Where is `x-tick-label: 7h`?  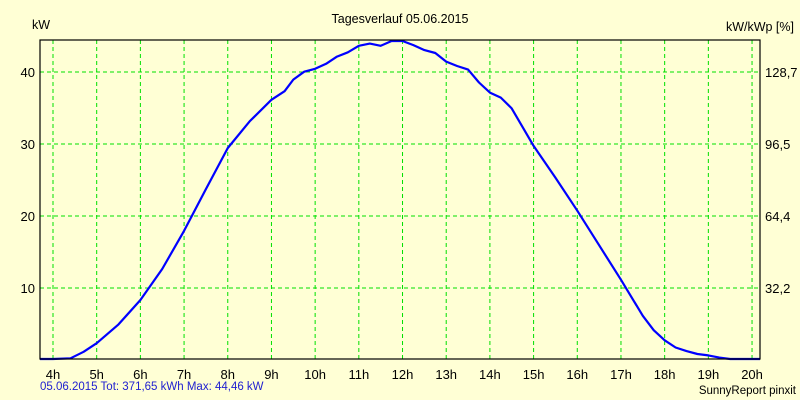 x-tick-label: 7h is located at coordinates (184, 374).